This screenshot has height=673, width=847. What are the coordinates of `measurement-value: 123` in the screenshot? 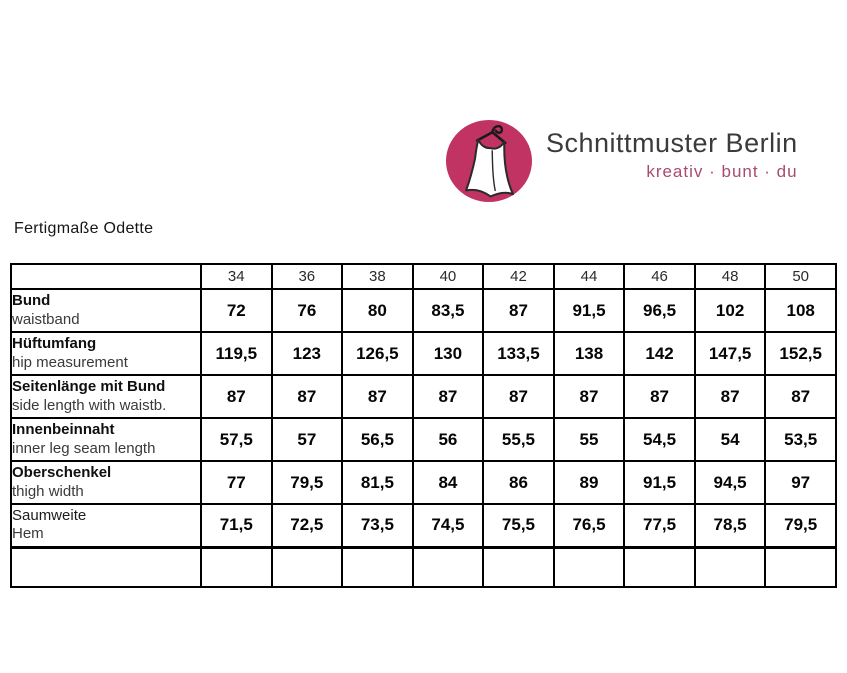 It's located at (307, 353).